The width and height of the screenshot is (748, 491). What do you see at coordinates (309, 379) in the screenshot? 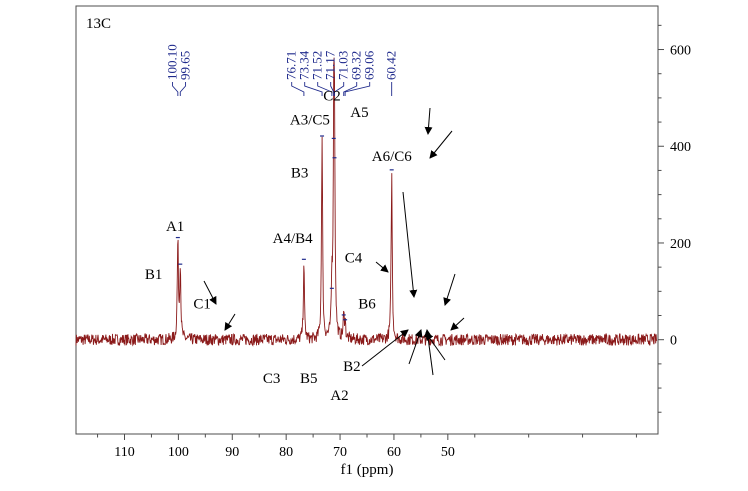
I see `assignment-label: B5` at bounding box center [309, 379].